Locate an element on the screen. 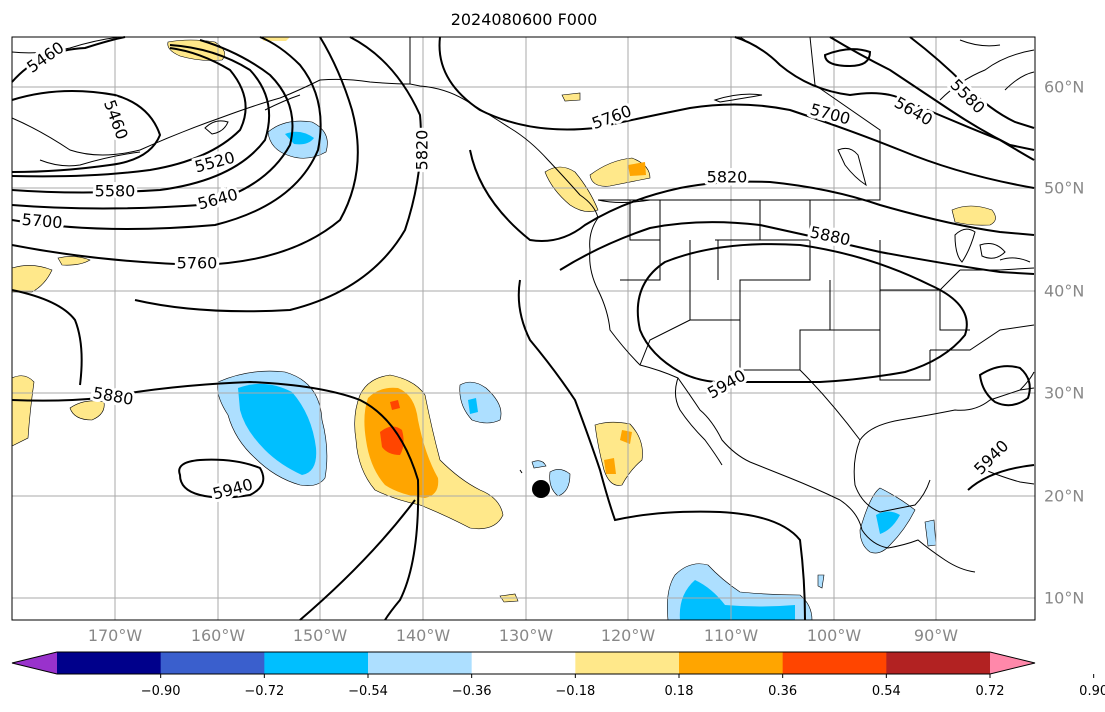 The image size is (1105, 712). colorbar-tick-label: 0.72 is located at coordinates (990, 691).